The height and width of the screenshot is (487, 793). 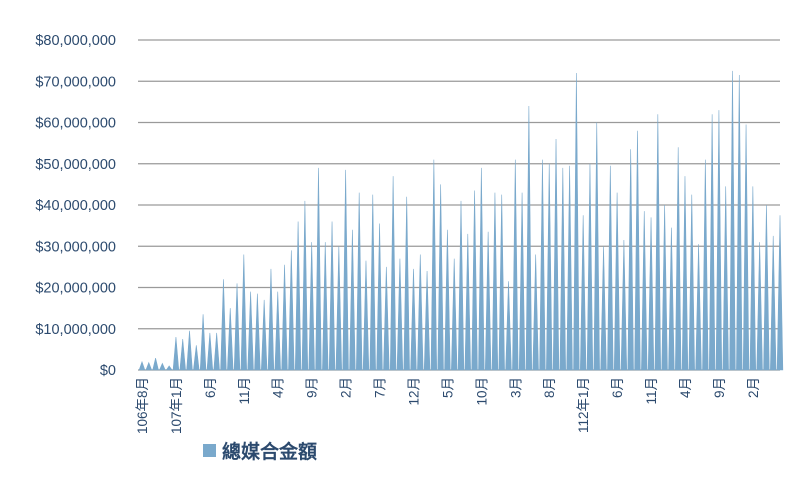 What do you see at coordinates (346, 387) in the screenshot?
I see `x-tick-label: 2月` at bounding box center [346, 387].